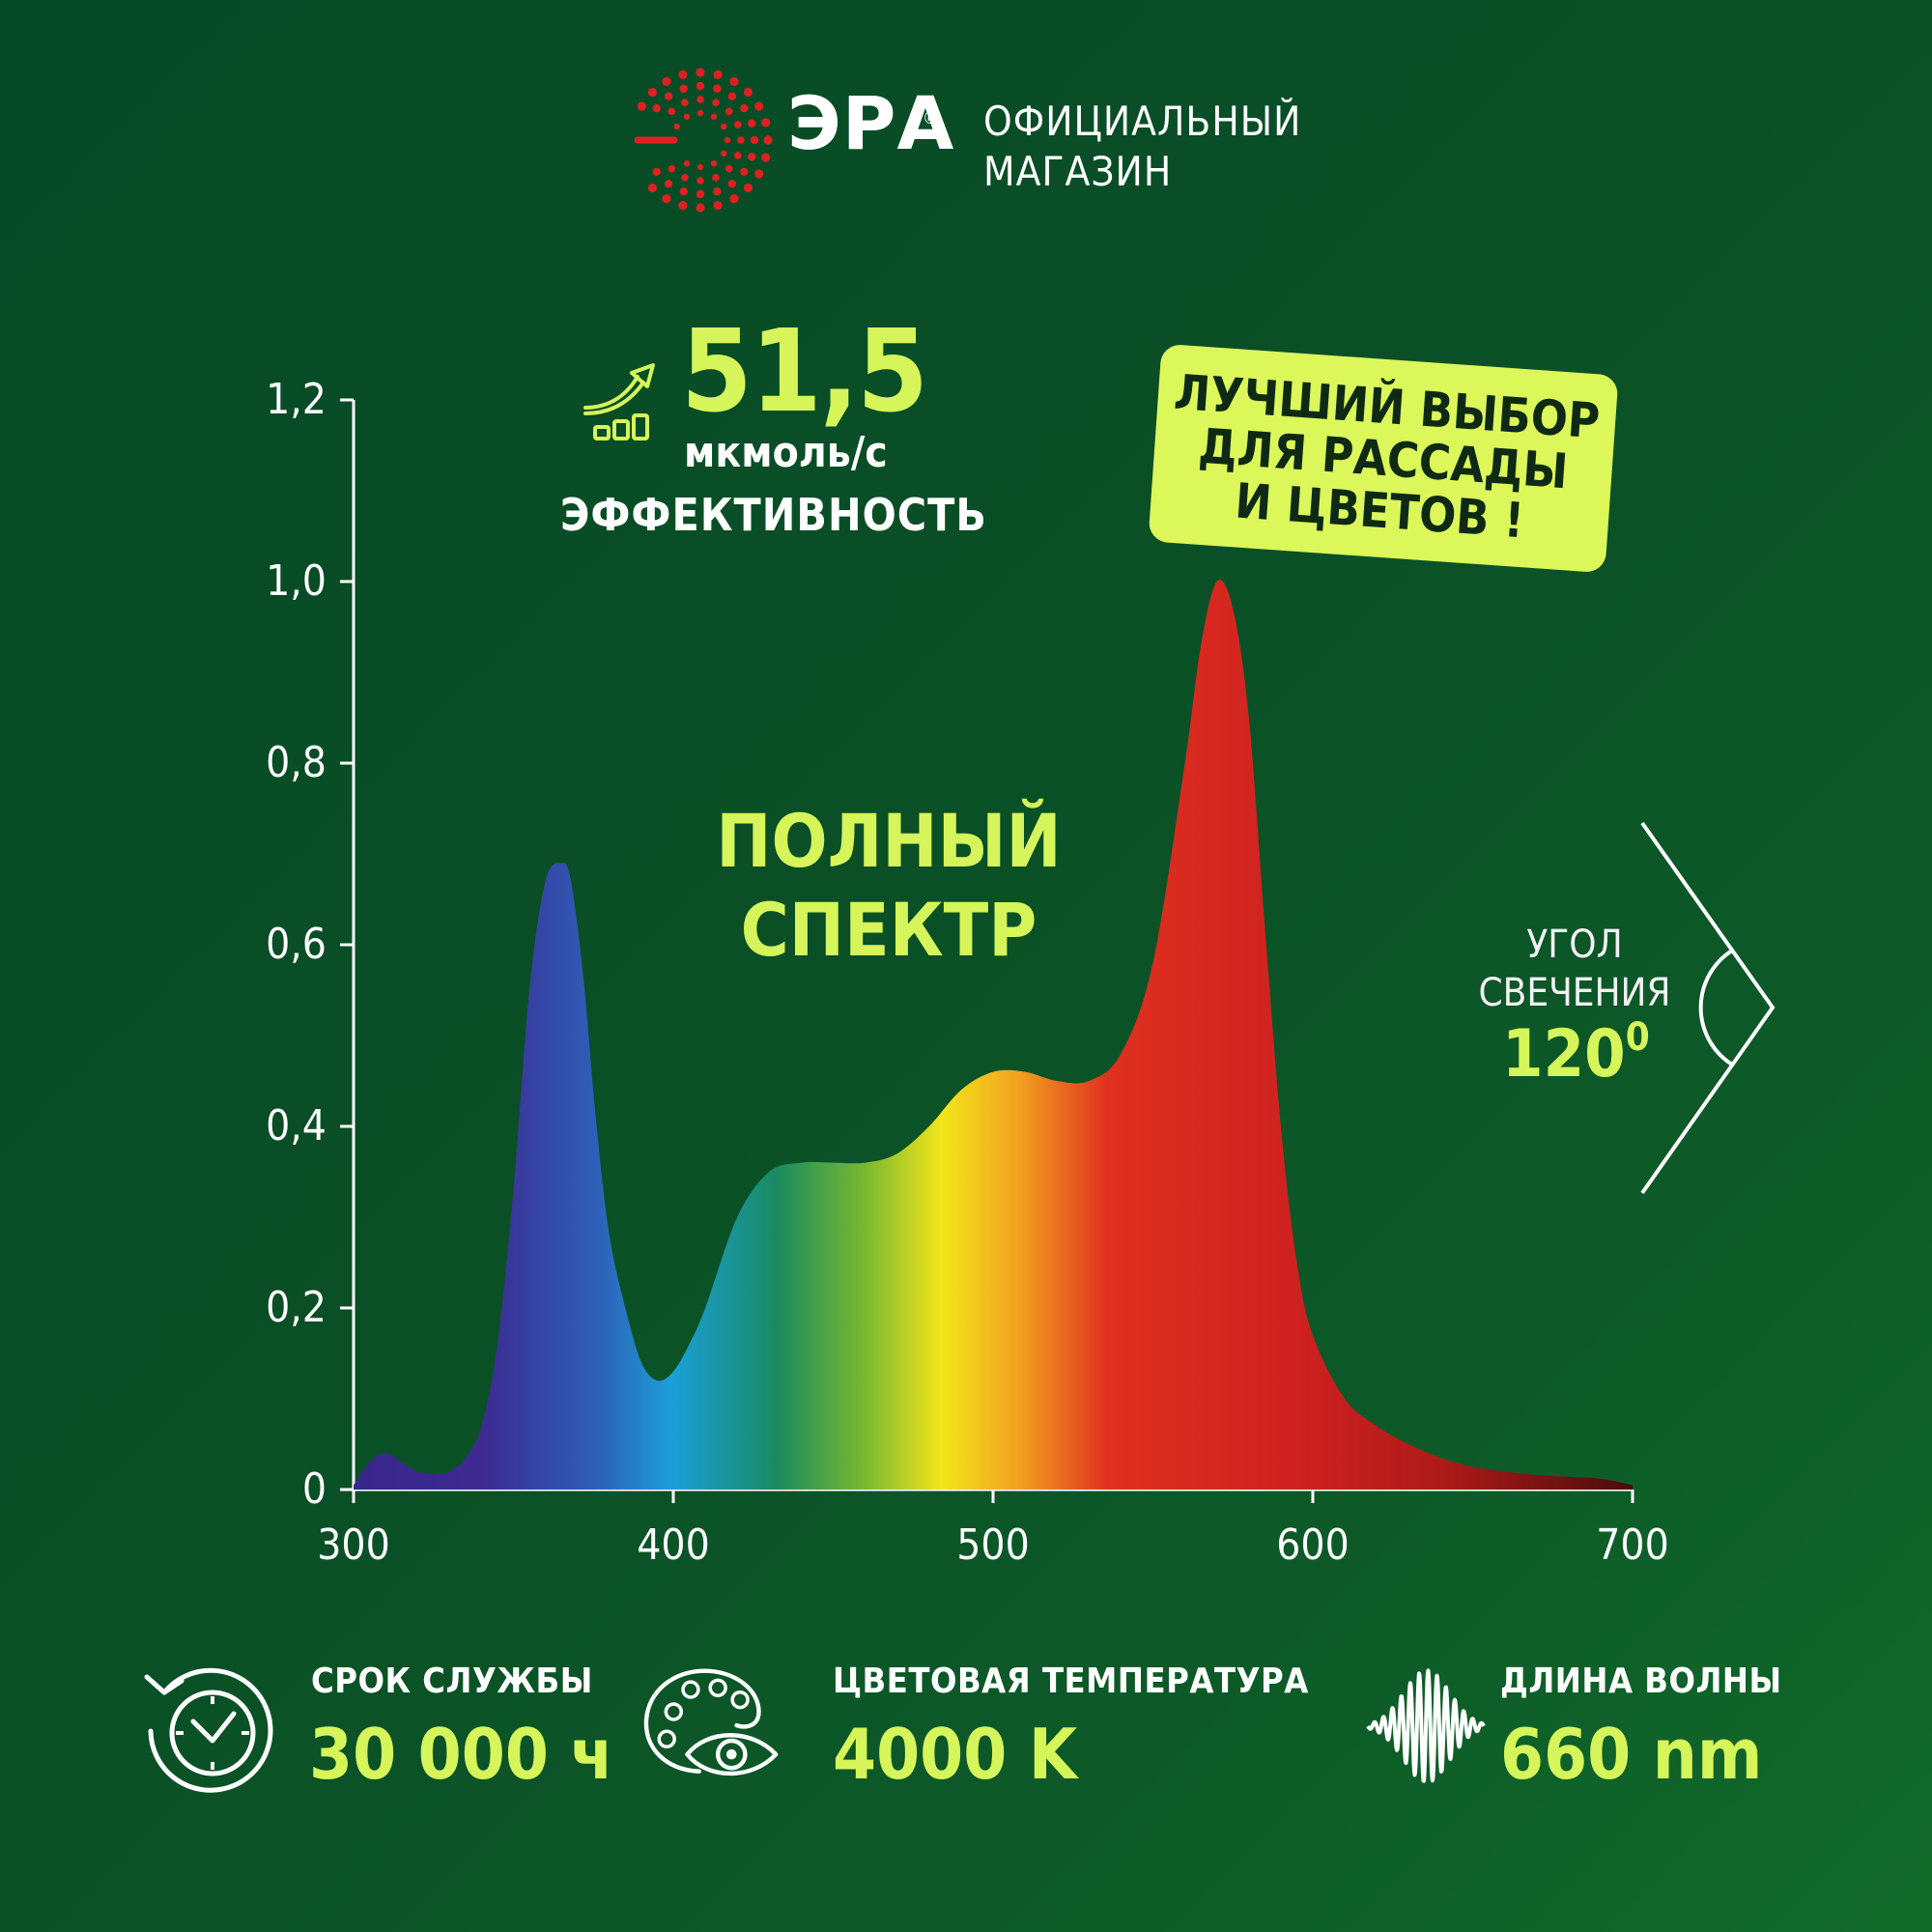 This screenshot has height=1932, width=1932. Describe the element at coordinates (889, 885) in the screenshot. I see `spectrum-title: ПОЛНЫЙ СПЕКТР` at that location.